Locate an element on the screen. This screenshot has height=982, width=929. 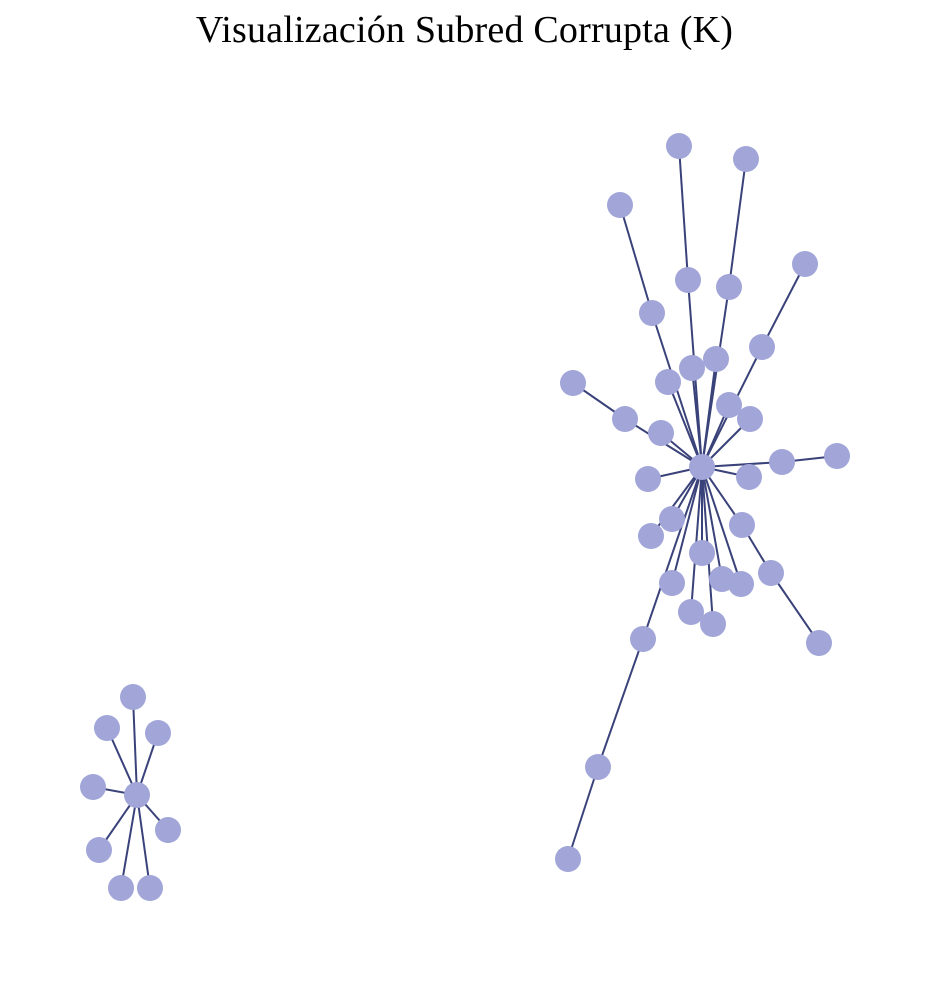
graph-title: Visualización Subred Corrupta (K) is located at coordinates (464, 30).